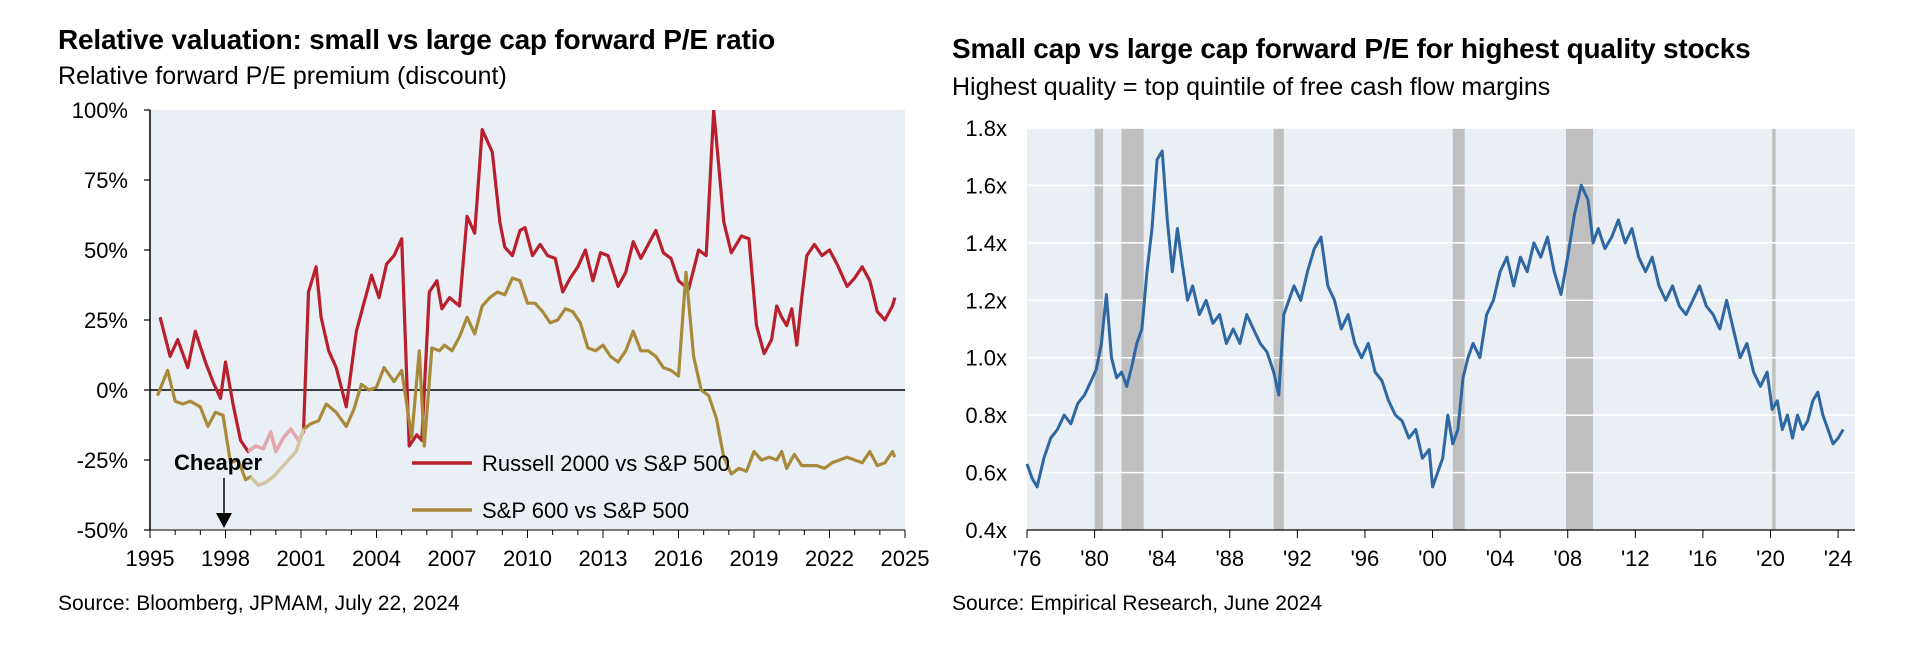  Describe the element at coordinates (1162, 558) in the screenshot. I see `right-x-tick-label: '84` at that location.